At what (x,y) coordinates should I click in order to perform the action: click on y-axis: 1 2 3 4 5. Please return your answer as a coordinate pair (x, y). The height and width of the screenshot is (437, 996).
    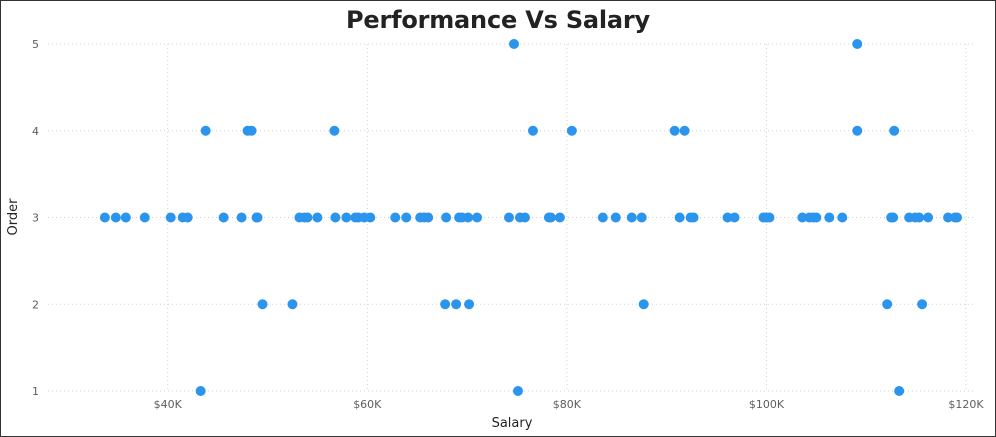
    Looking at the image, I should click on (35, 218).